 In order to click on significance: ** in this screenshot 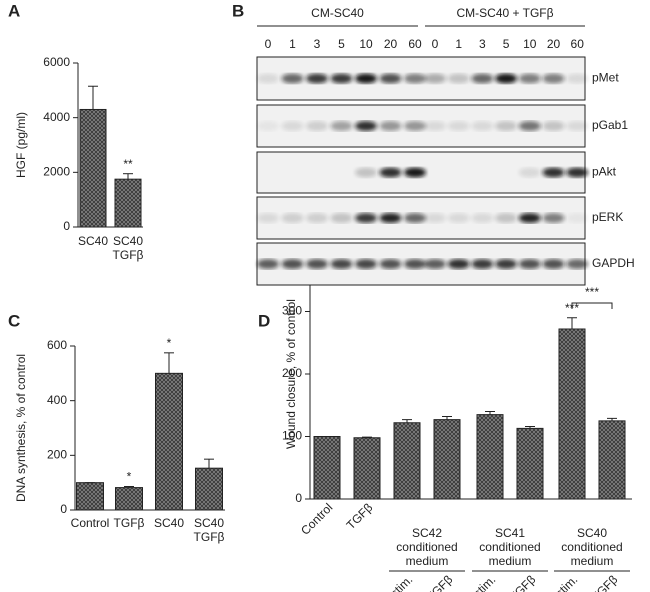, I will do `click(128, 164)`.